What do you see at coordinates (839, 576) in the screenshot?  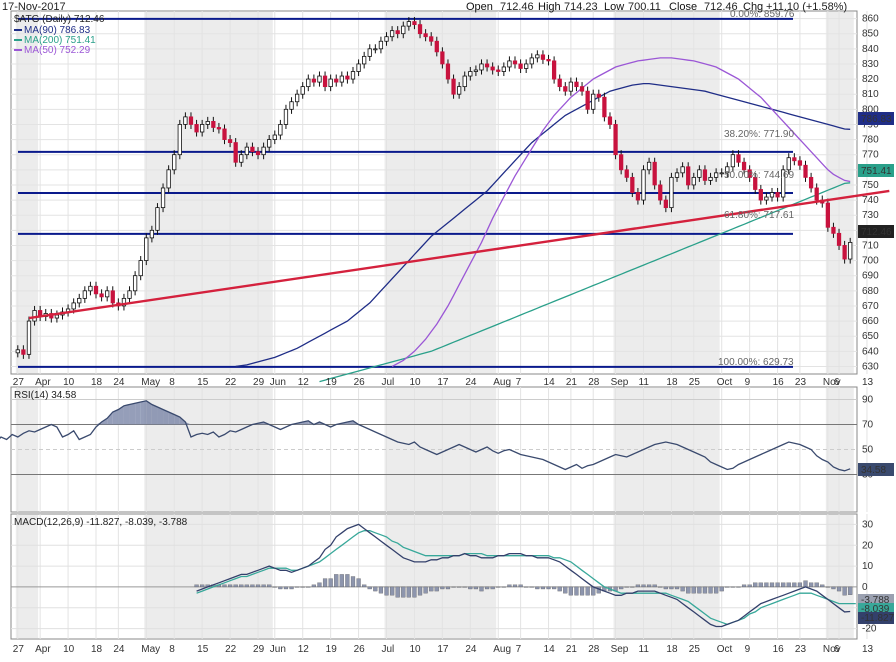 I see `month-shade` at bounding box center [839, 576].